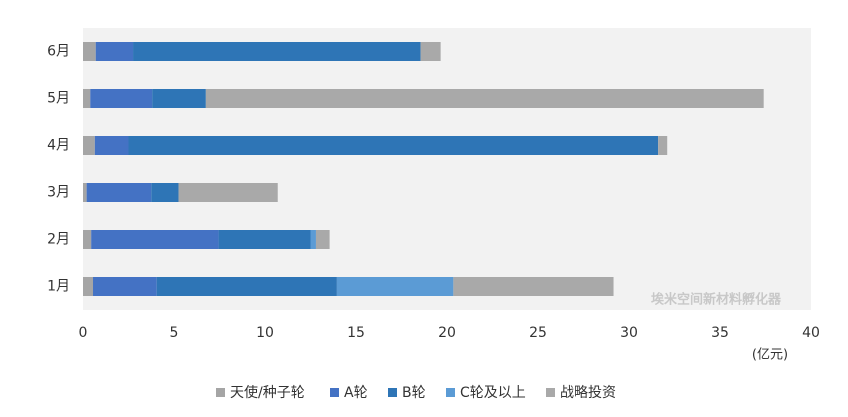  Describe the element at coordinates (83, 333) in the screenshot. I see `x-tick-label: 0` at that location.